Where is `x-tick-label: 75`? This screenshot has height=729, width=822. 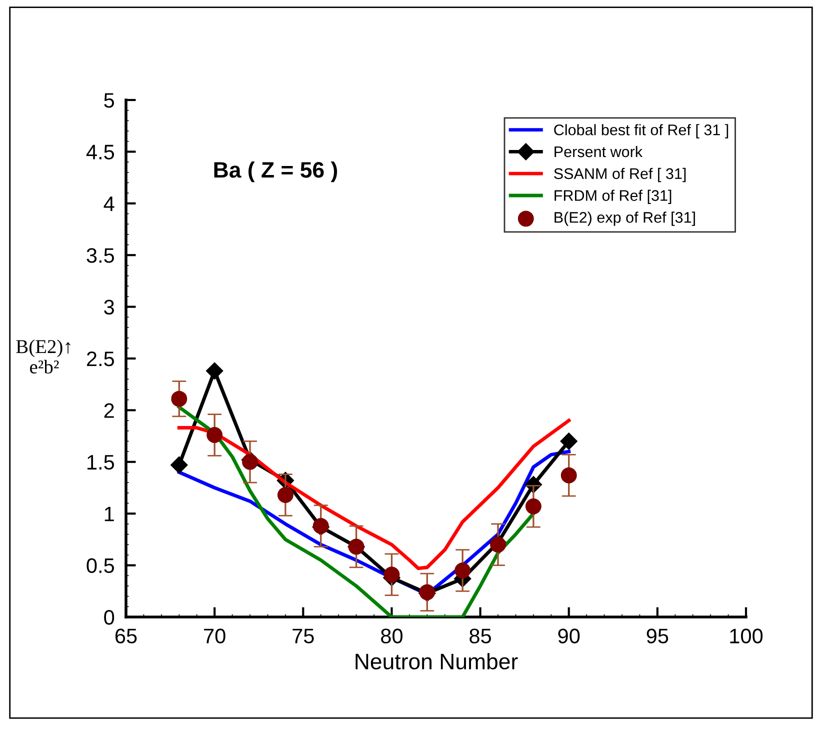
x-tick-label: 75 is located at coordinates (303, 636).